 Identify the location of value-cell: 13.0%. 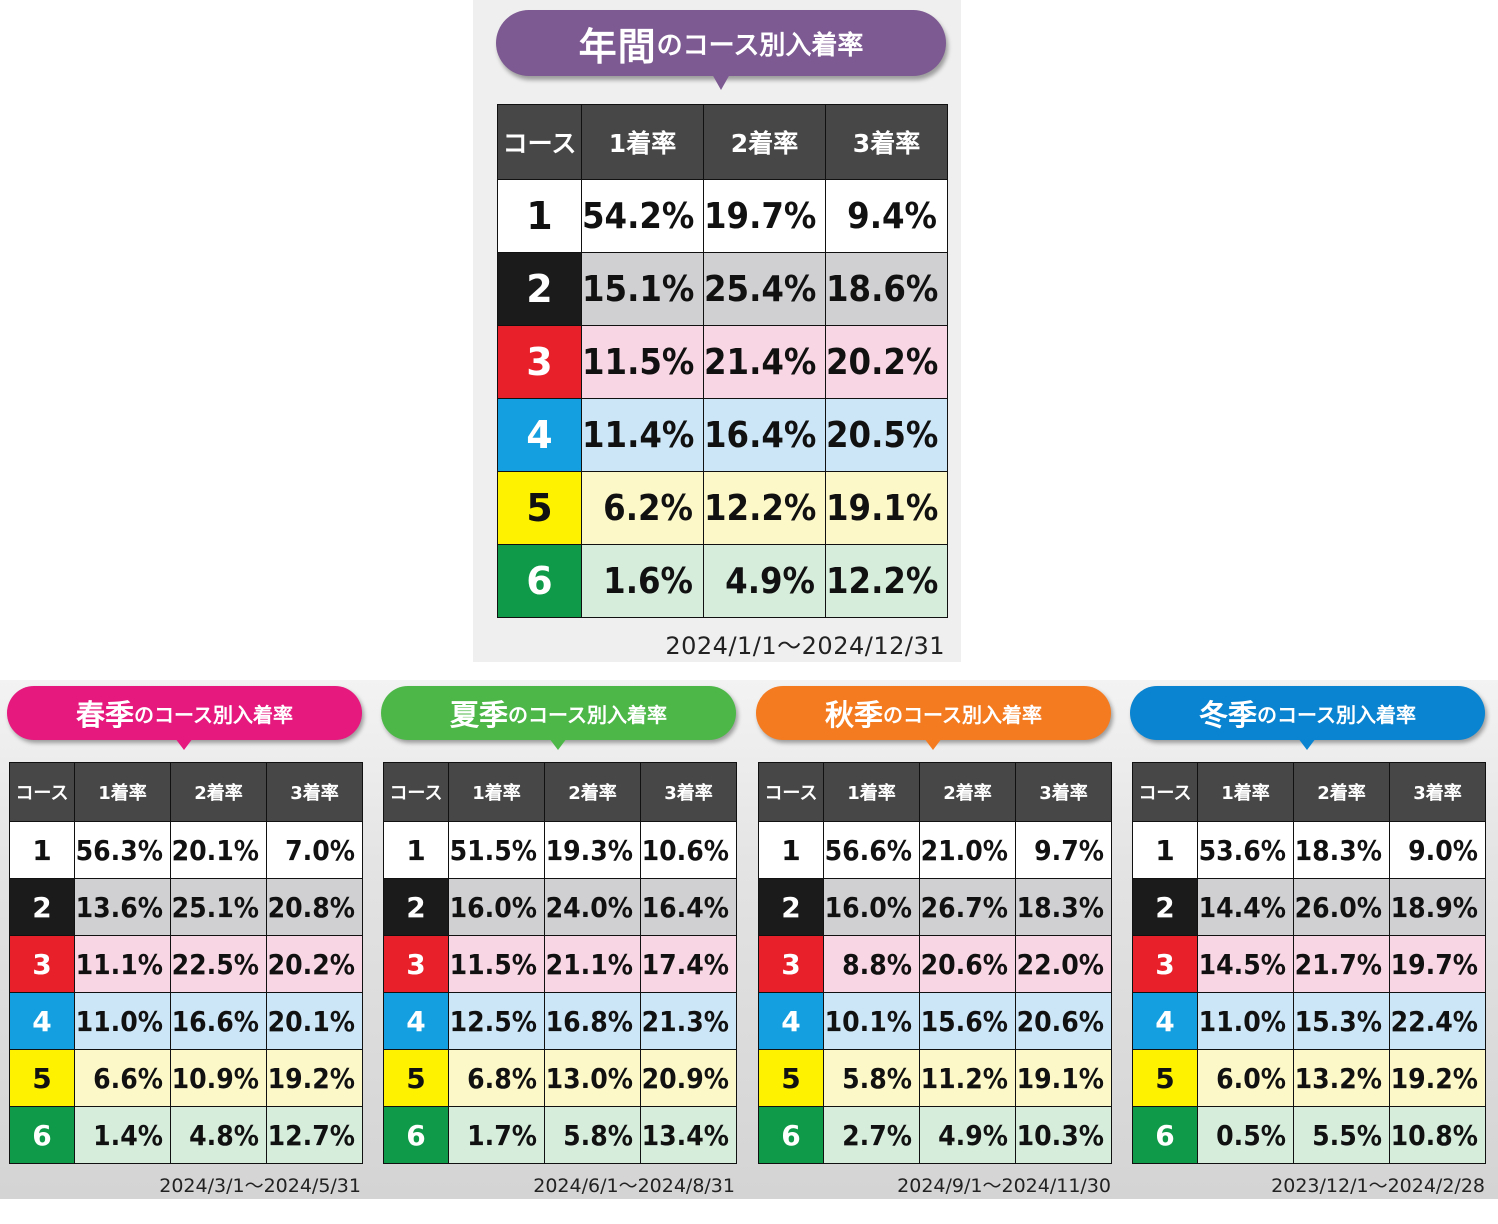
(592, 1078).